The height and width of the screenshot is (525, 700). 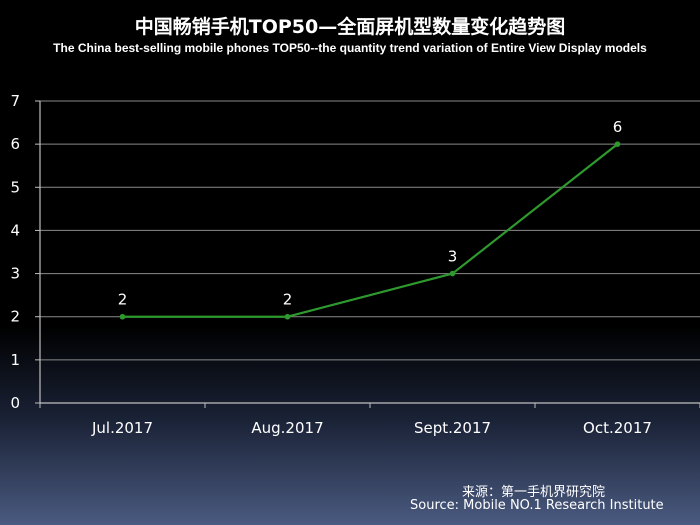 What do you see at coordinates (350, 27) in the screenshot?
I see `chart-title: 中国畅销手机TOP50—全面屏机型数量变化趋势图` at bounding box center [350, 27].